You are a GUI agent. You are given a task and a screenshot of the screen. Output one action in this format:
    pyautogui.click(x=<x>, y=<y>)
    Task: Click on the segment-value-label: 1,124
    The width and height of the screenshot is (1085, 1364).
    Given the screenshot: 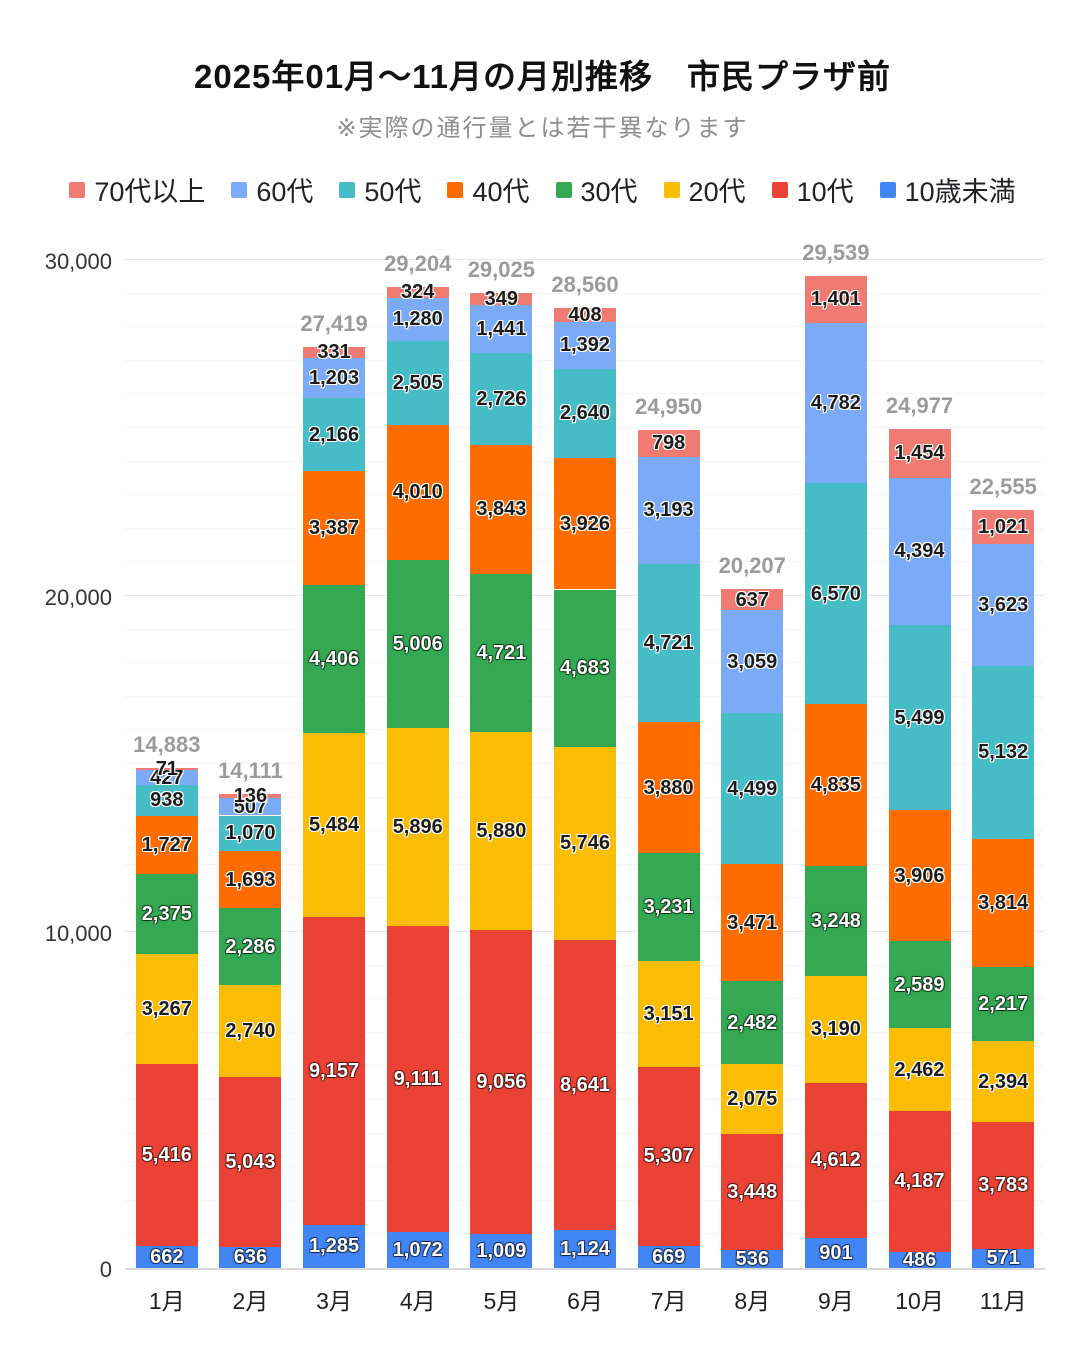 What is the action you would take?
    pyautogui.click(x=585, y=1249)
    